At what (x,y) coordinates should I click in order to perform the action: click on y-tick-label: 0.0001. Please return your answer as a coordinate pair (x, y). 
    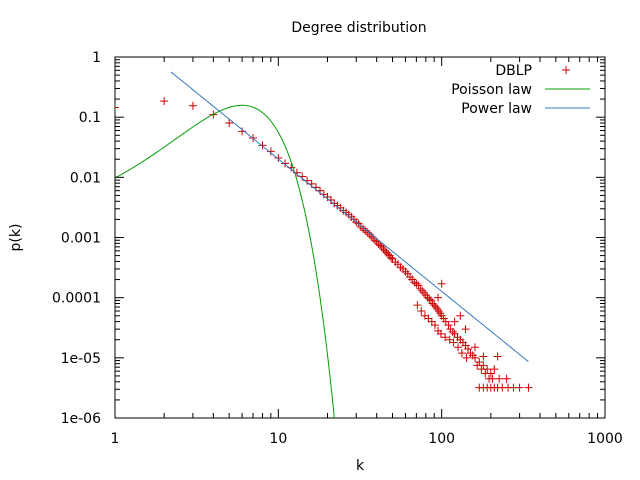
    Looking at the image, I should click on (76, 299).